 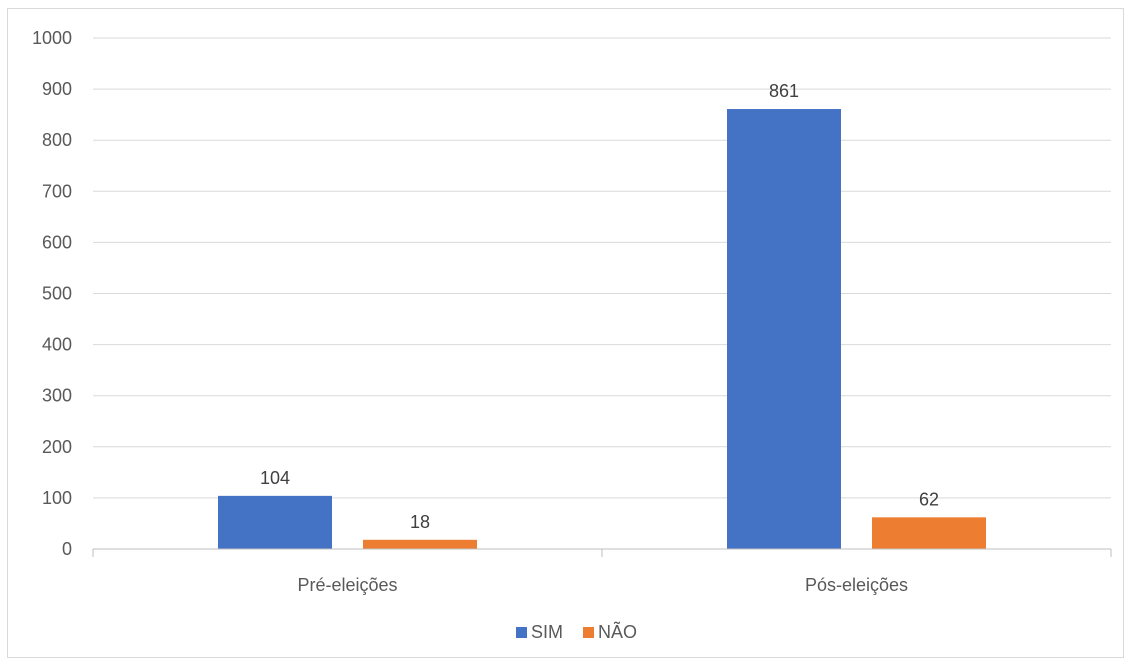 I want to click on y-tick-label: 700, so click(x=57, y=191).